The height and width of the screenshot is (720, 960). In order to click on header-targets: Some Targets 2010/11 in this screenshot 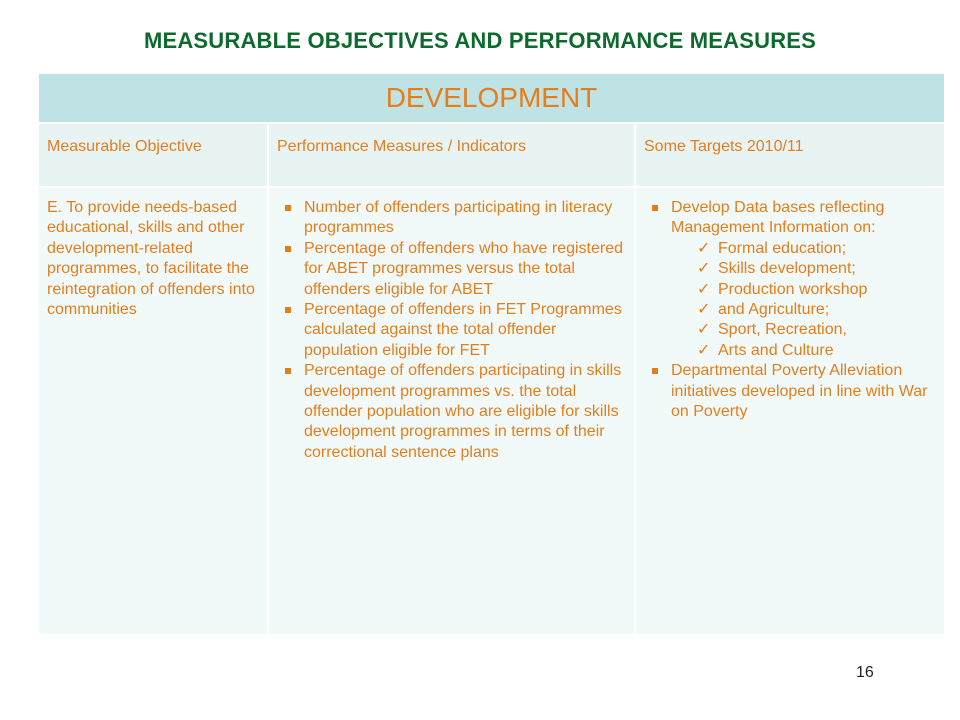, I will do `click(789, 155)`.